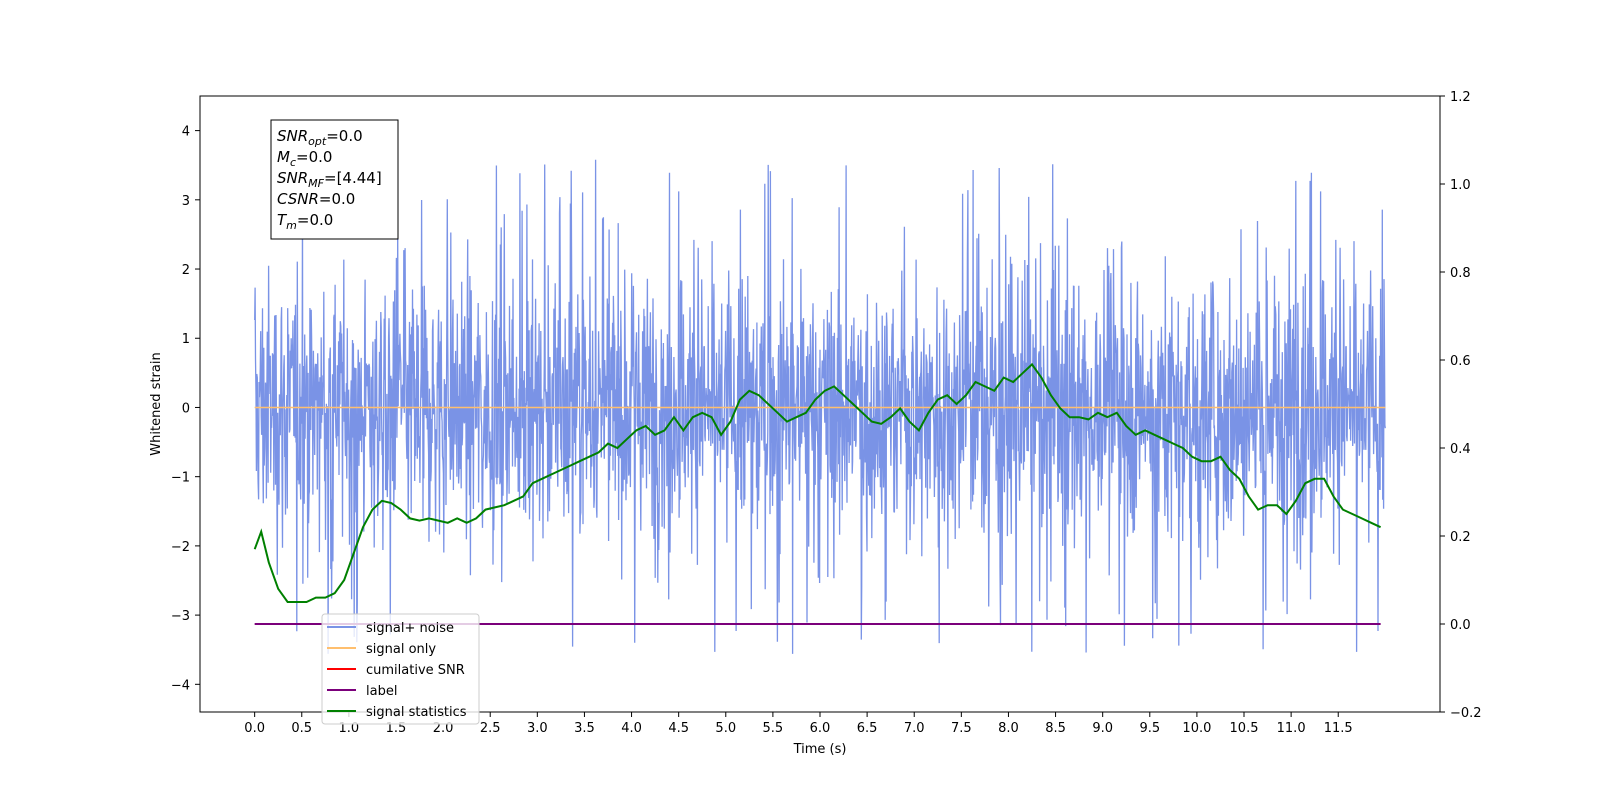  What do you see at coordinates (186, 201) in the screenshot?
I see `y-tick-label: 3` at bounding box center [186, 201].